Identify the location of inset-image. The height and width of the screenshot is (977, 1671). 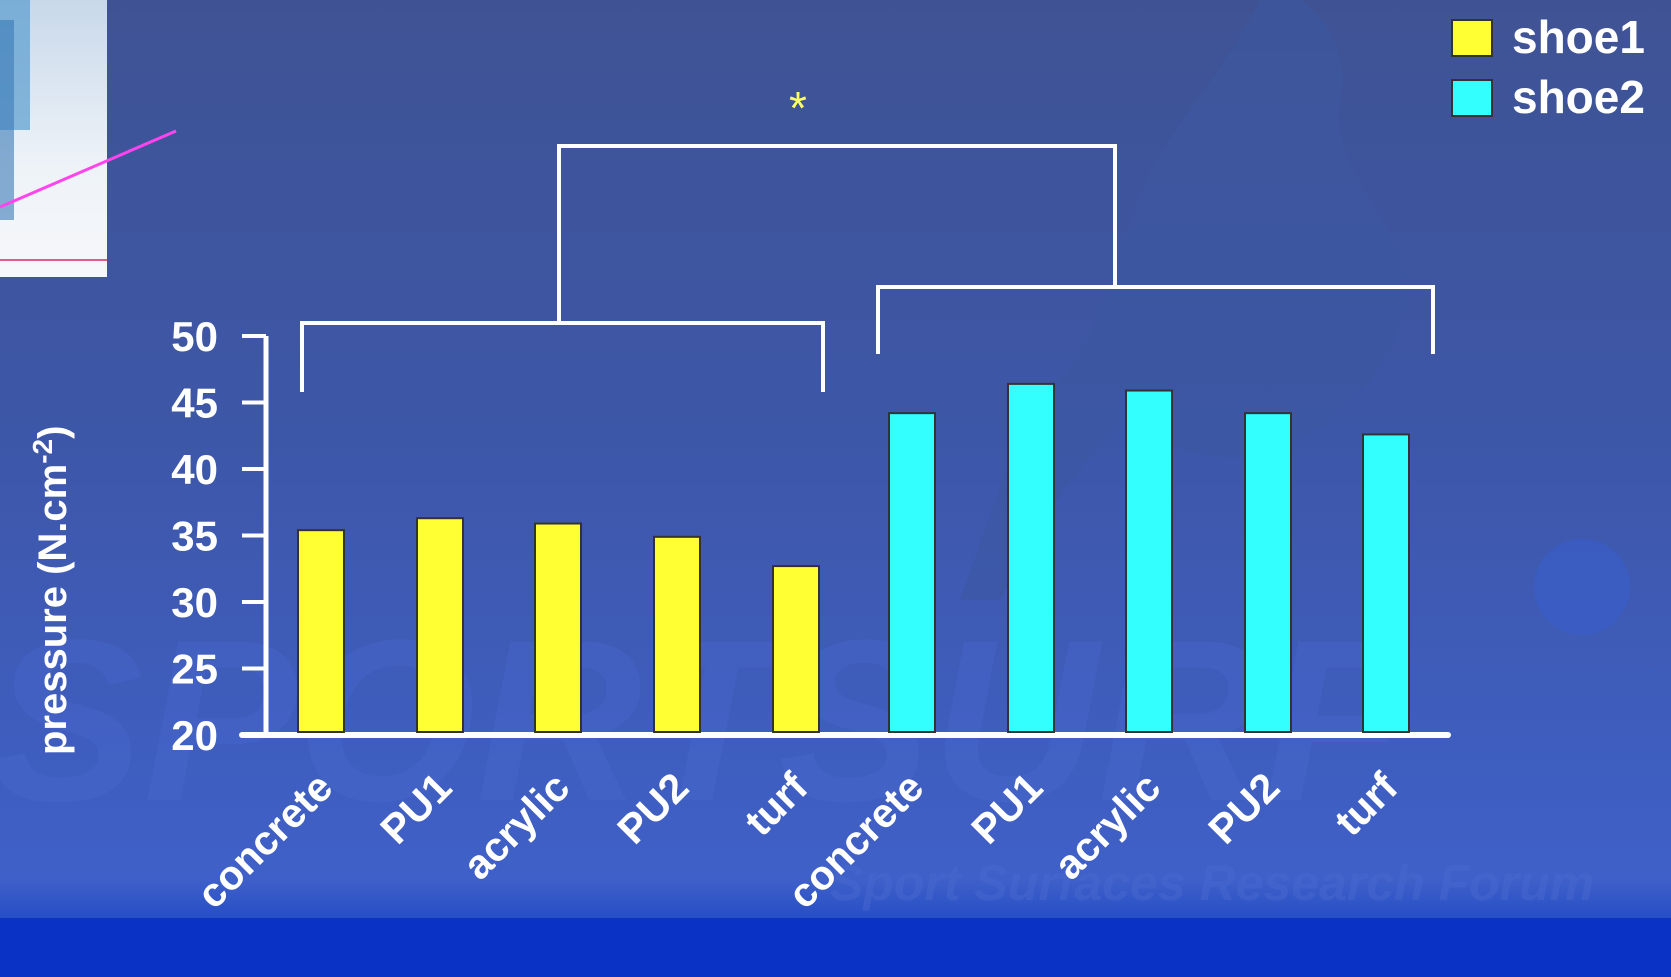
(53, 138).